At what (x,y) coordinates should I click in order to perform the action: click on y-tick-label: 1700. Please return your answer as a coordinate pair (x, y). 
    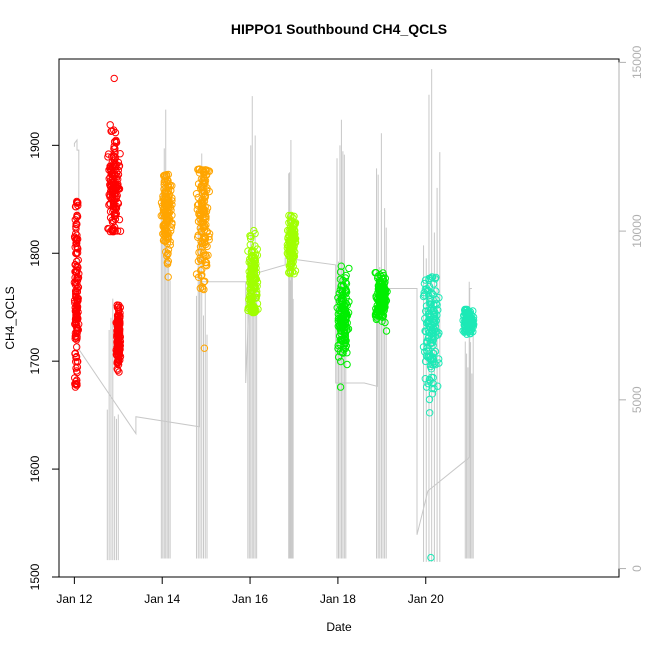
    Looking at the image, I should click on (35, 360).